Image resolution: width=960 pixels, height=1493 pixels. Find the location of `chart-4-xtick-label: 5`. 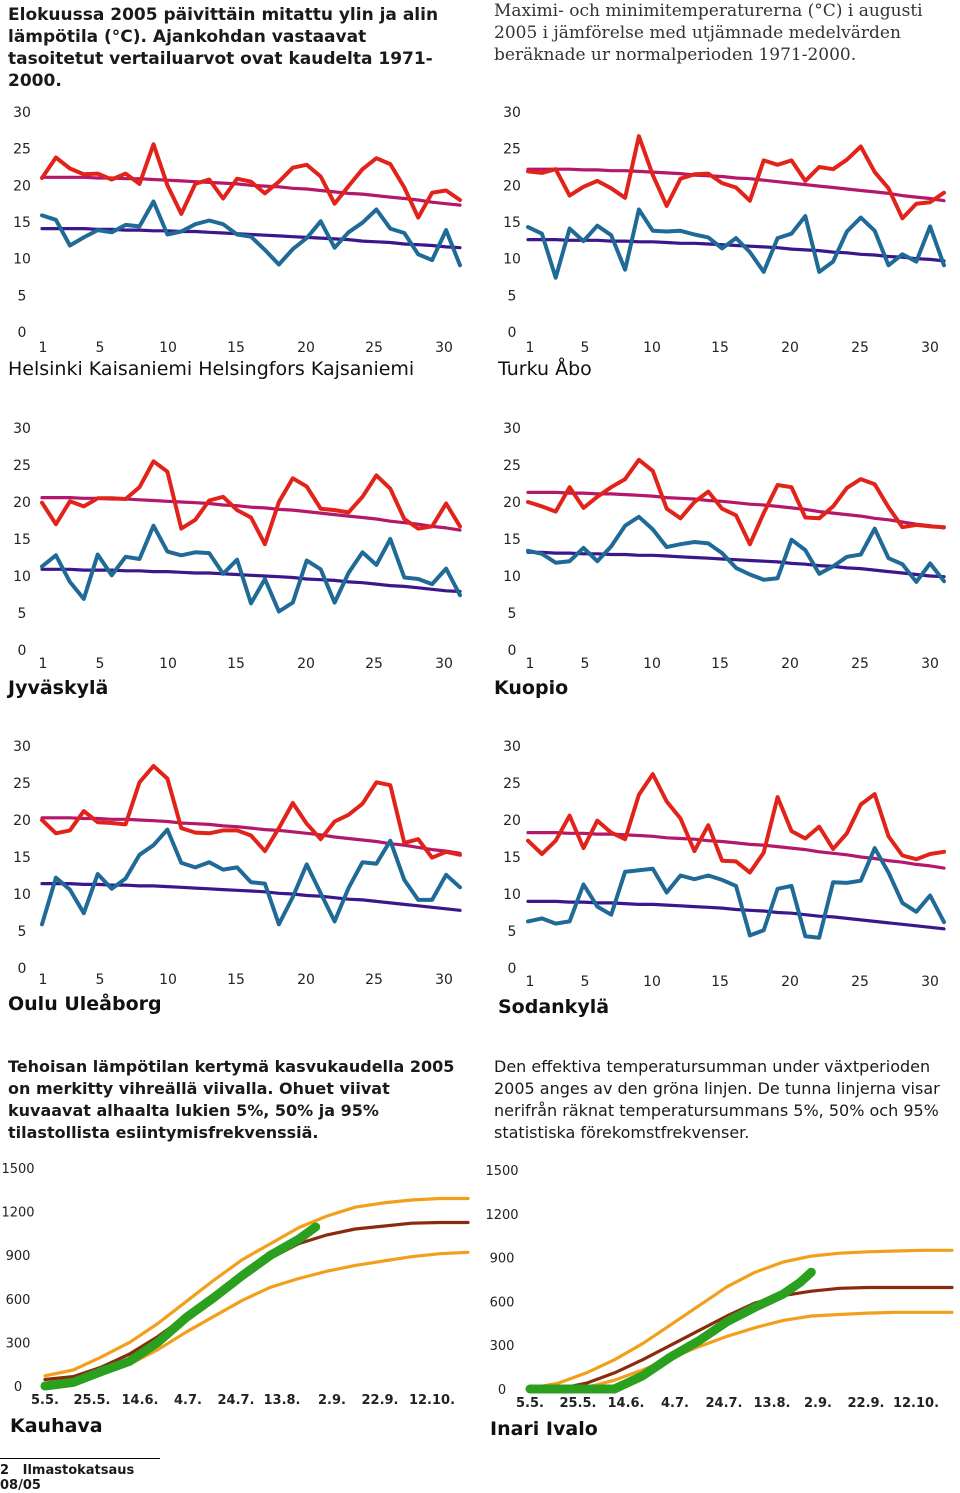

chart-4-xtick-label: 5 is located at coordinates (585, 664).